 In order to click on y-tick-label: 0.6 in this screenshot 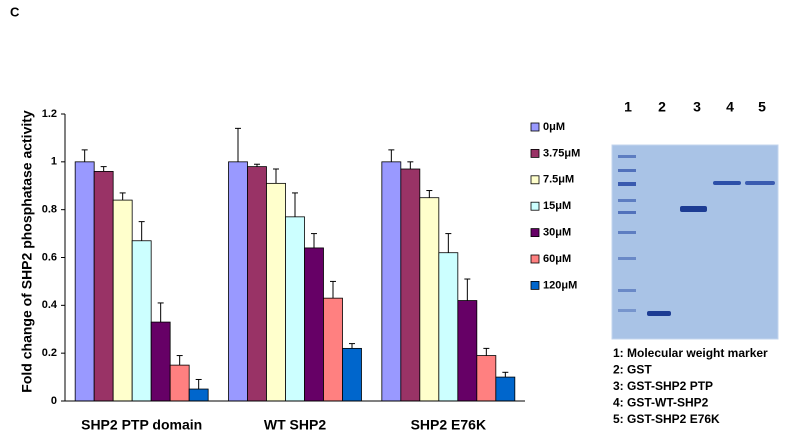, I will do `click(49, 257)`.